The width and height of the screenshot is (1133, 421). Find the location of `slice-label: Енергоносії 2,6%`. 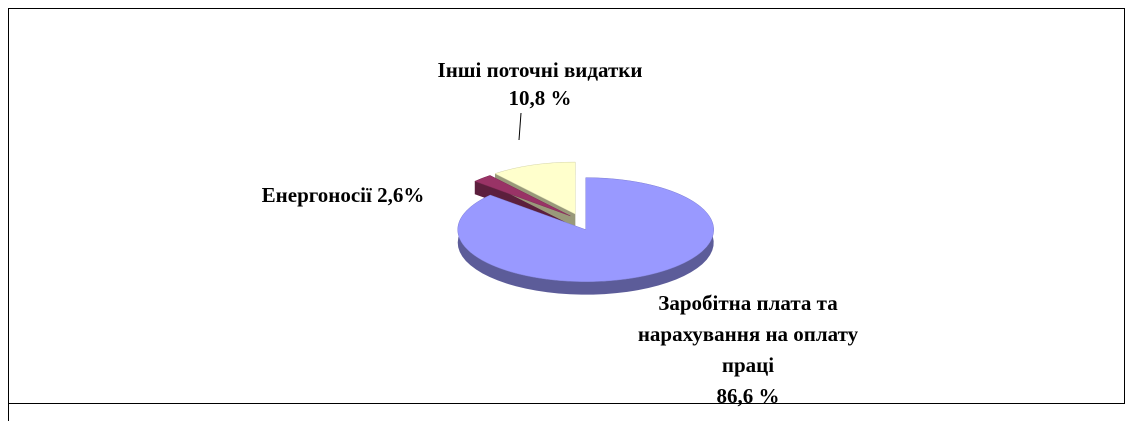

slice-label: Енергоносії 2,6% is located at coordinates (343, 195).